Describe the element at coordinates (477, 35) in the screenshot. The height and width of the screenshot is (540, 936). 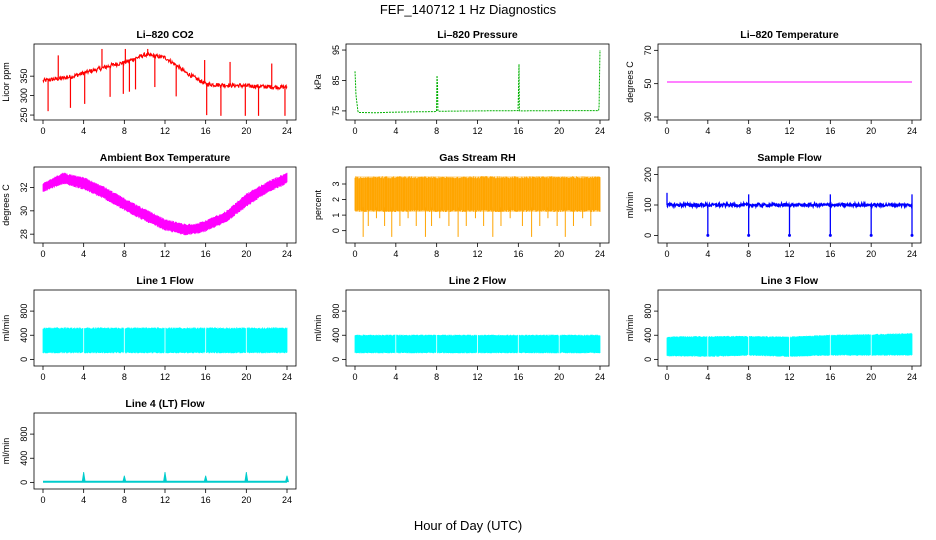
I see `panel-title: Li–820 Pressure` at that location.